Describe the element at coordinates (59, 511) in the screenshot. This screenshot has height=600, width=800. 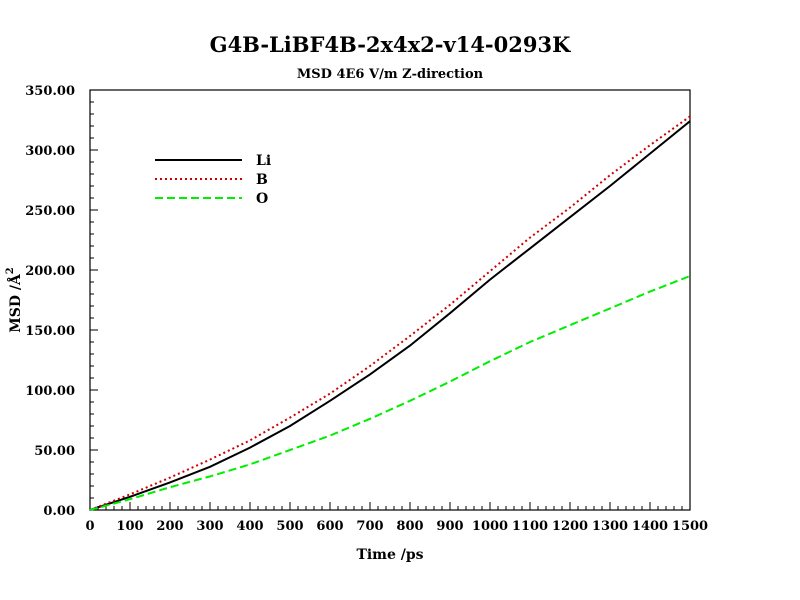
I see `y-tick-label: 0.00` at that location.